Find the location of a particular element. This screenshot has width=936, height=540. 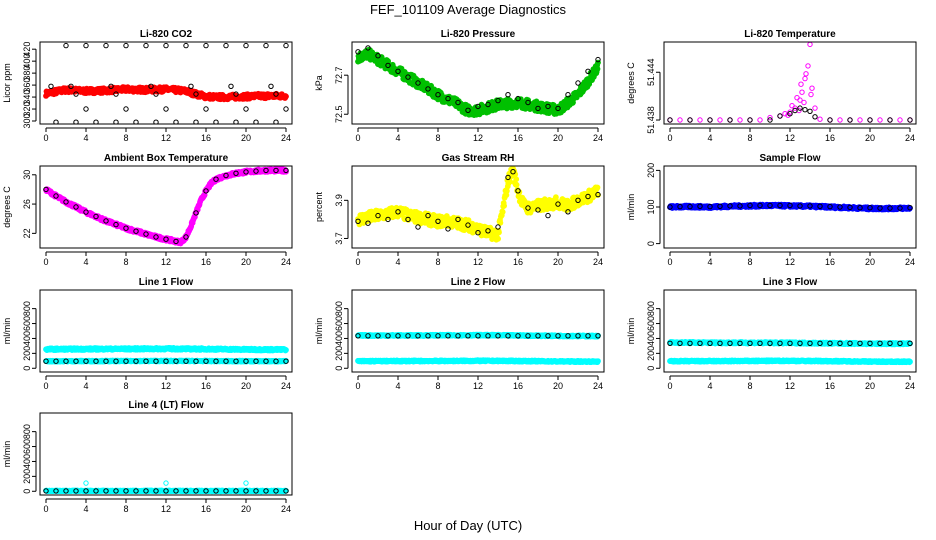

li-820-pressure-x-tick-label: 20 is located at coordinates (558, 138).